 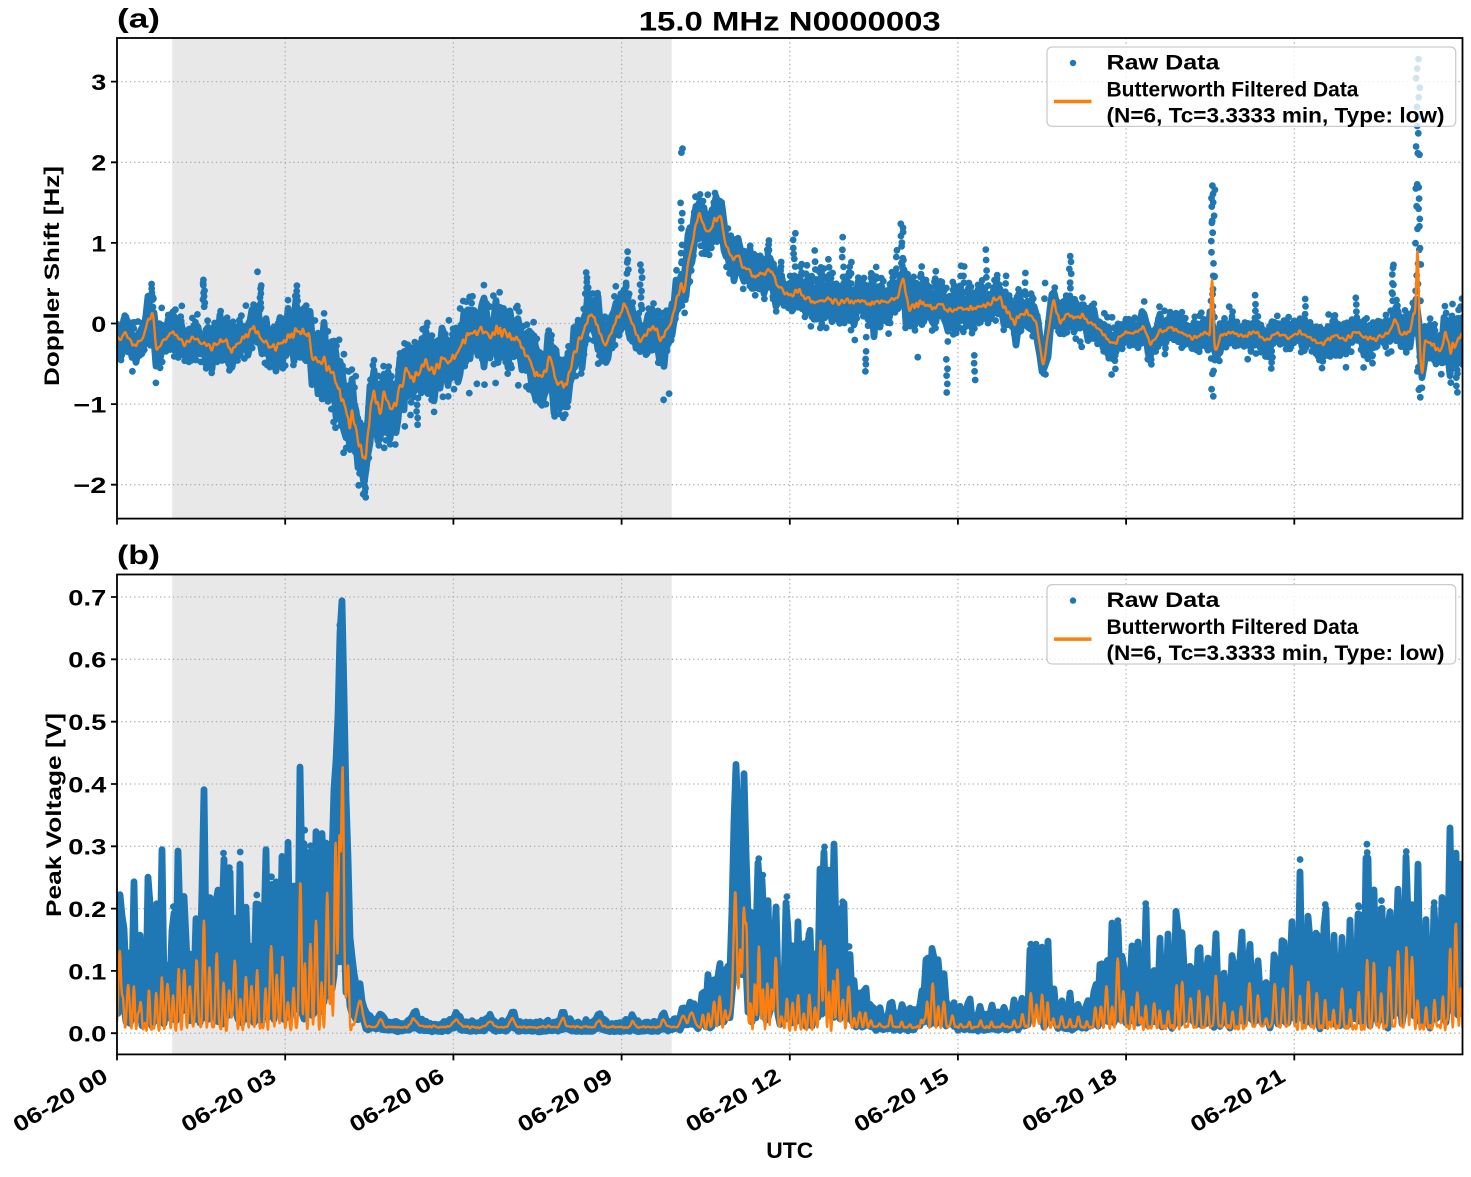 What do you see at coordinates (790, 21) in the screenshot?
I see `svg-text: 15.0 MHz N0000003` at bounding box center [790, 21].